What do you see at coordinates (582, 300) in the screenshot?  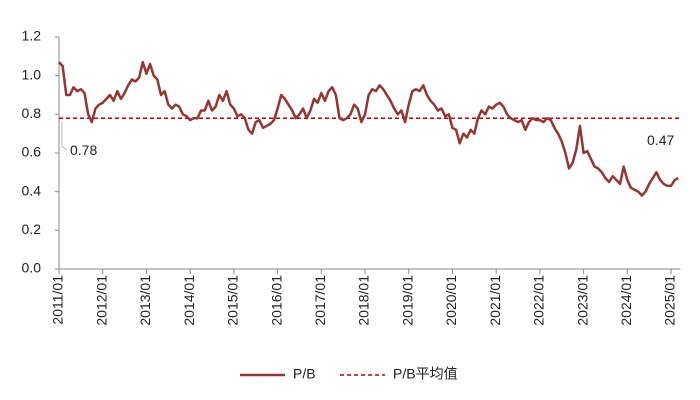 I see `x-tick-label: 2023/01` at bounding box center [582, 300].